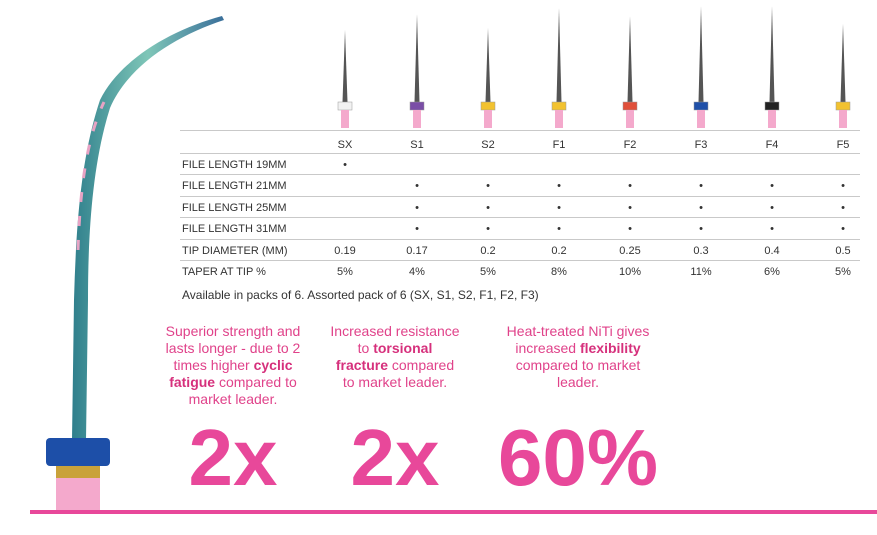 Image resolution: width=877 pixels, height=535 pixels. What do you see at coordinates (384, 356) in the screenshot?
I see `callout-emphasis: torsional fracture` at bounding box center [384, 356].